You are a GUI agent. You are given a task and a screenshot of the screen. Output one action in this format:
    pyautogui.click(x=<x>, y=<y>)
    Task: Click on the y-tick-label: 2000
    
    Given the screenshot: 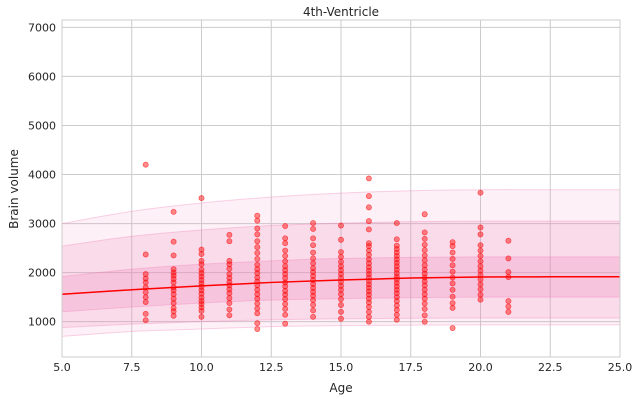 What is the action you would take?
    pyautogui.click(x=42, y=273)
    